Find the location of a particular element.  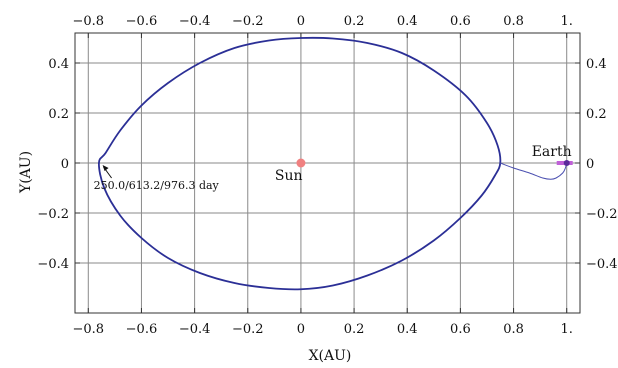

x-tick-label-bottom: 0 is located at coordinates (301, 329).